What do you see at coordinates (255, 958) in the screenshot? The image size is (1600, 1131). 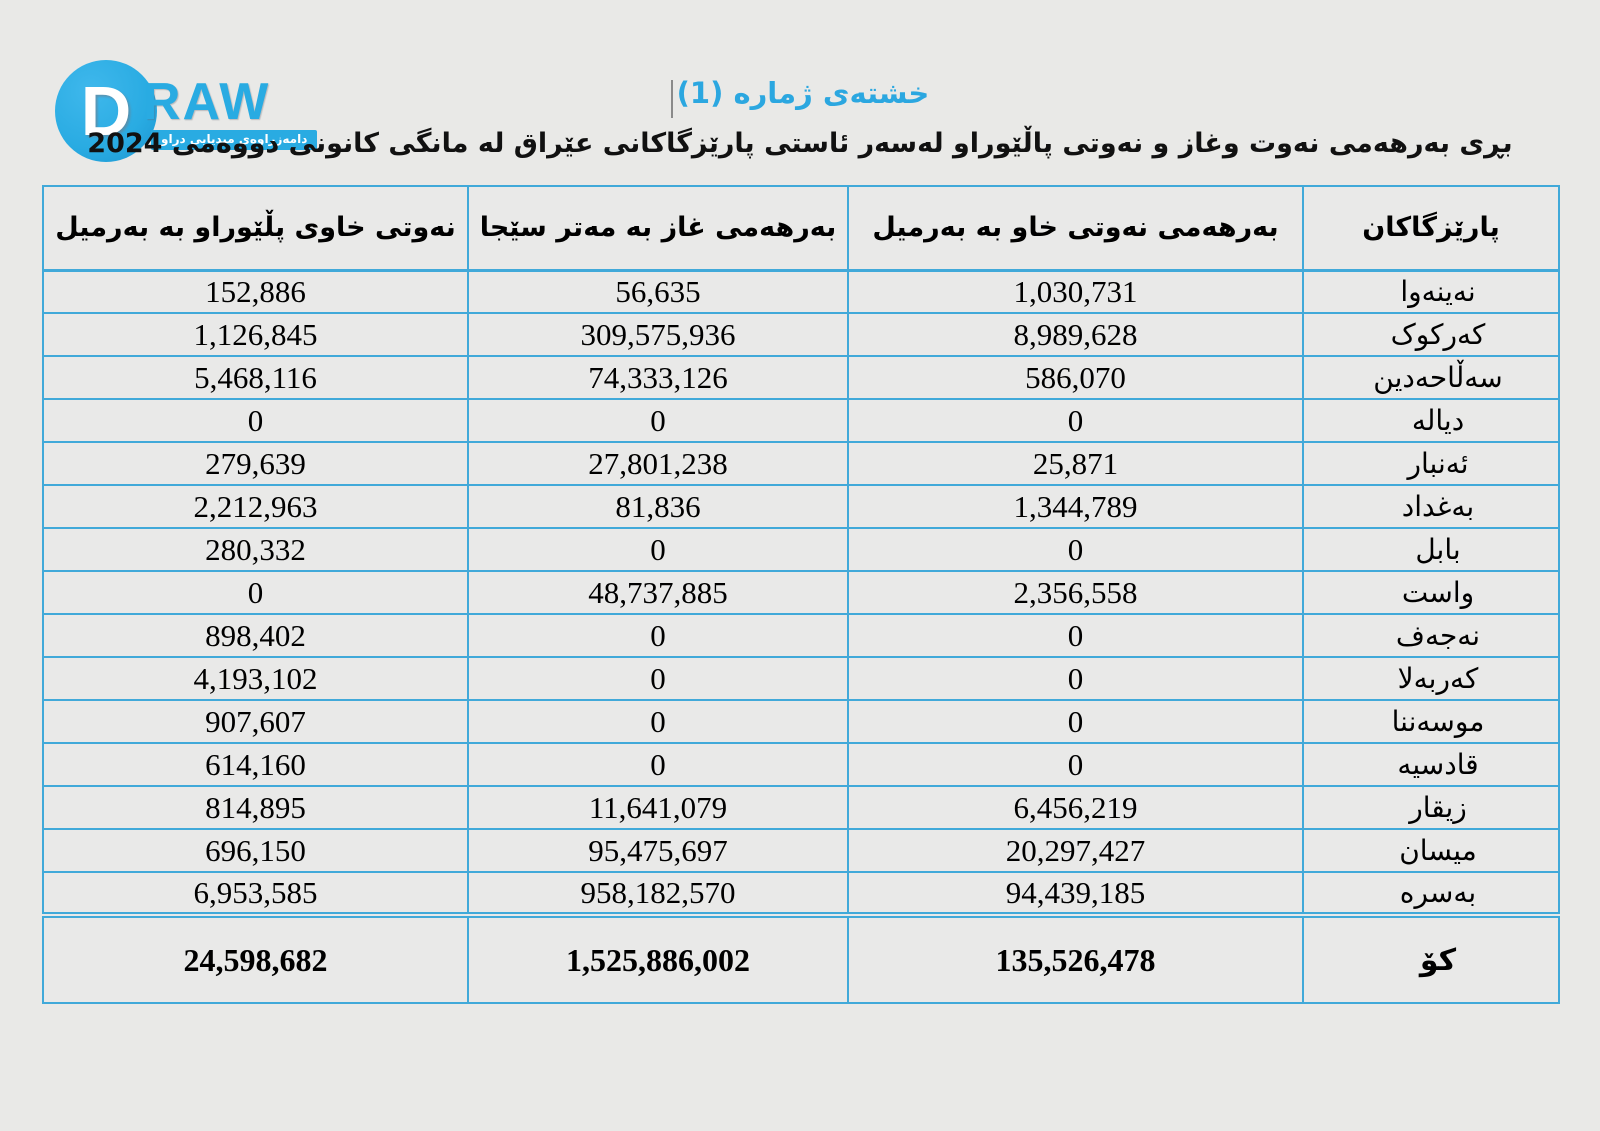 I see `total-refined-value: 24,598,682` at bounding box center [255, 958].